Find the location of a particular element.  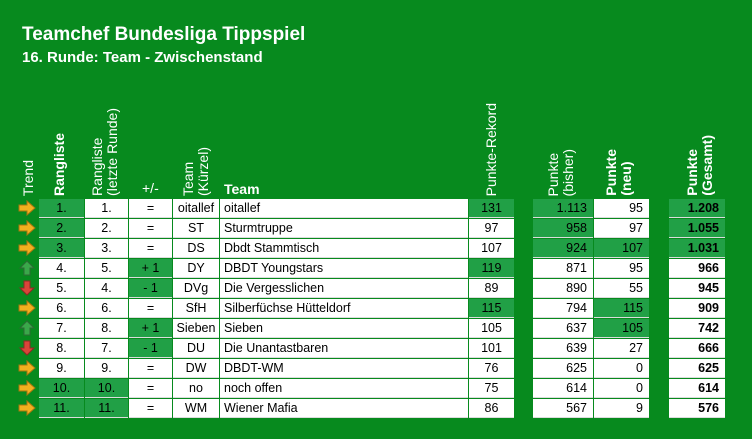

points-total-cell: 625 is located at coordinates (697, 368).